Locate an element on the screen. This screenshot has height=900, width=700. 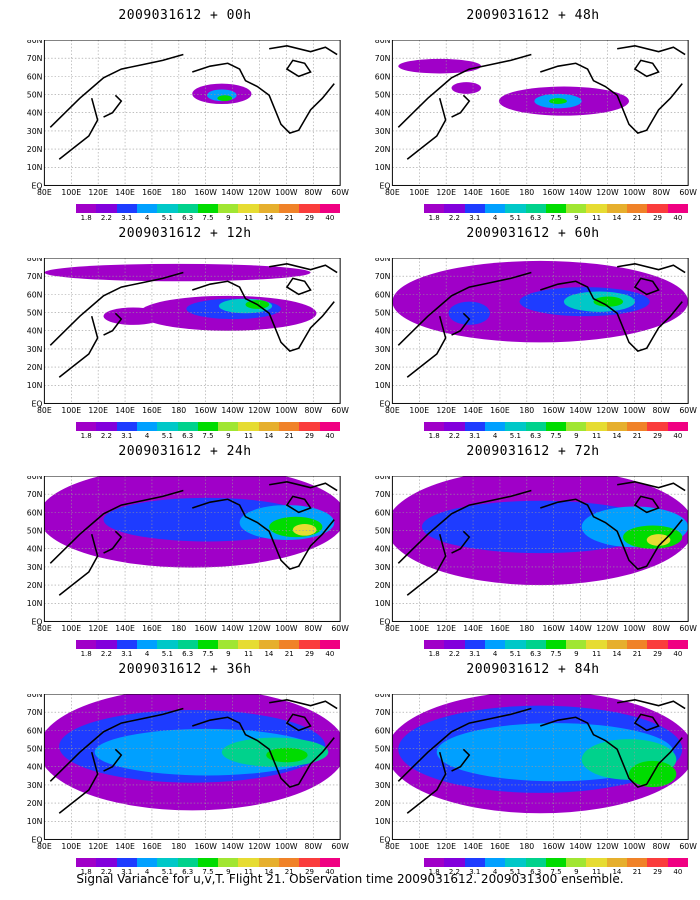
colorbar-label: 6.3 is located at coordinates (536, 436).